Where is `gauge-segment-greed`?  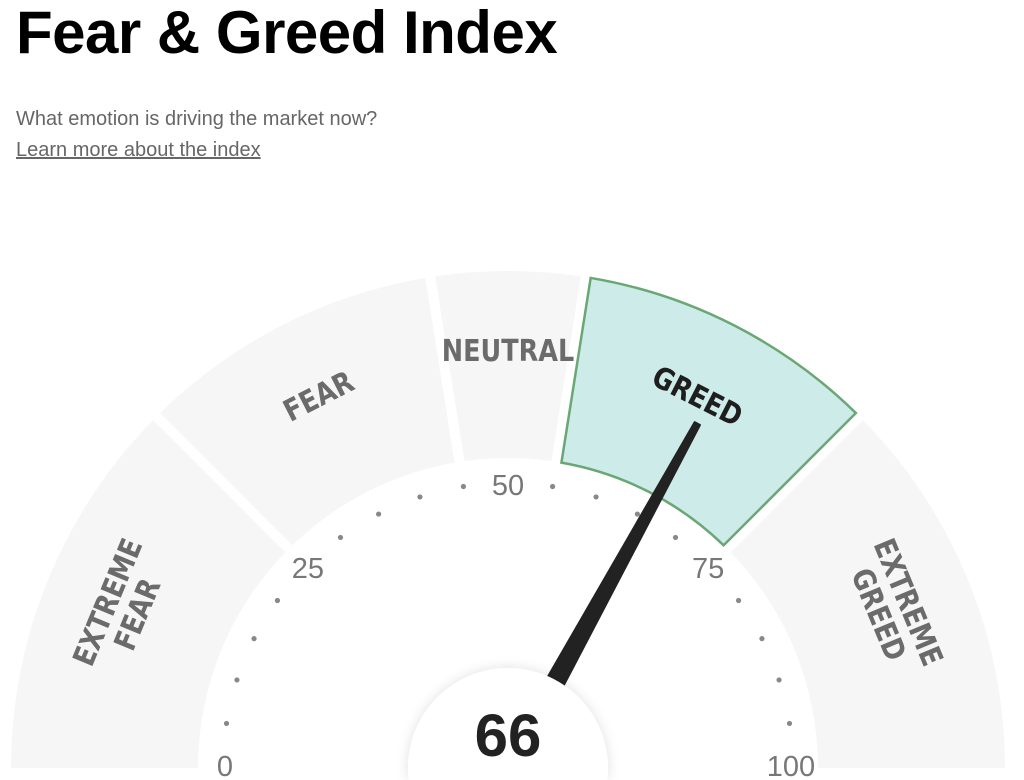 gauge-segment-greed is located at coordinates (709, 412).